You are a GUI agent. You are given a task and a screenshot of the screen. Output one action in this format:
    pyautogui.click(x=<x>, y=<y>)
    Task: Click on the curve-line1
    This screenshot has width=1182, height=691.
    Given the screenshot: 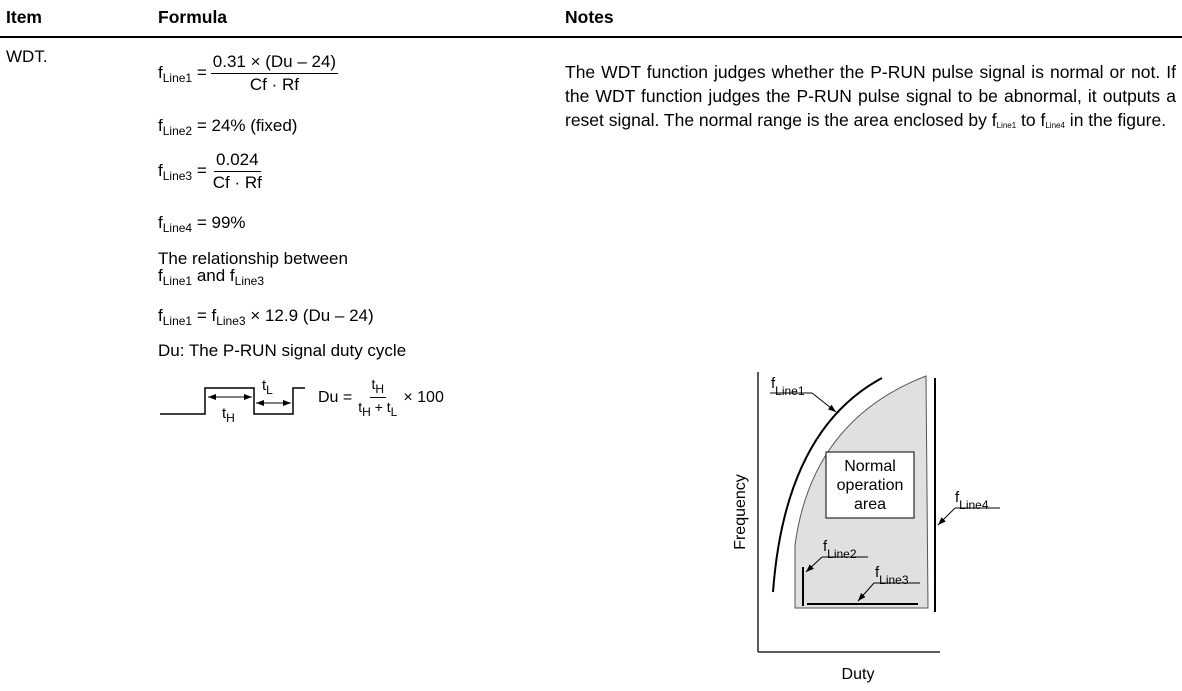 What is the action you would take?
    pyautogui.click(x=827, y=485)
    